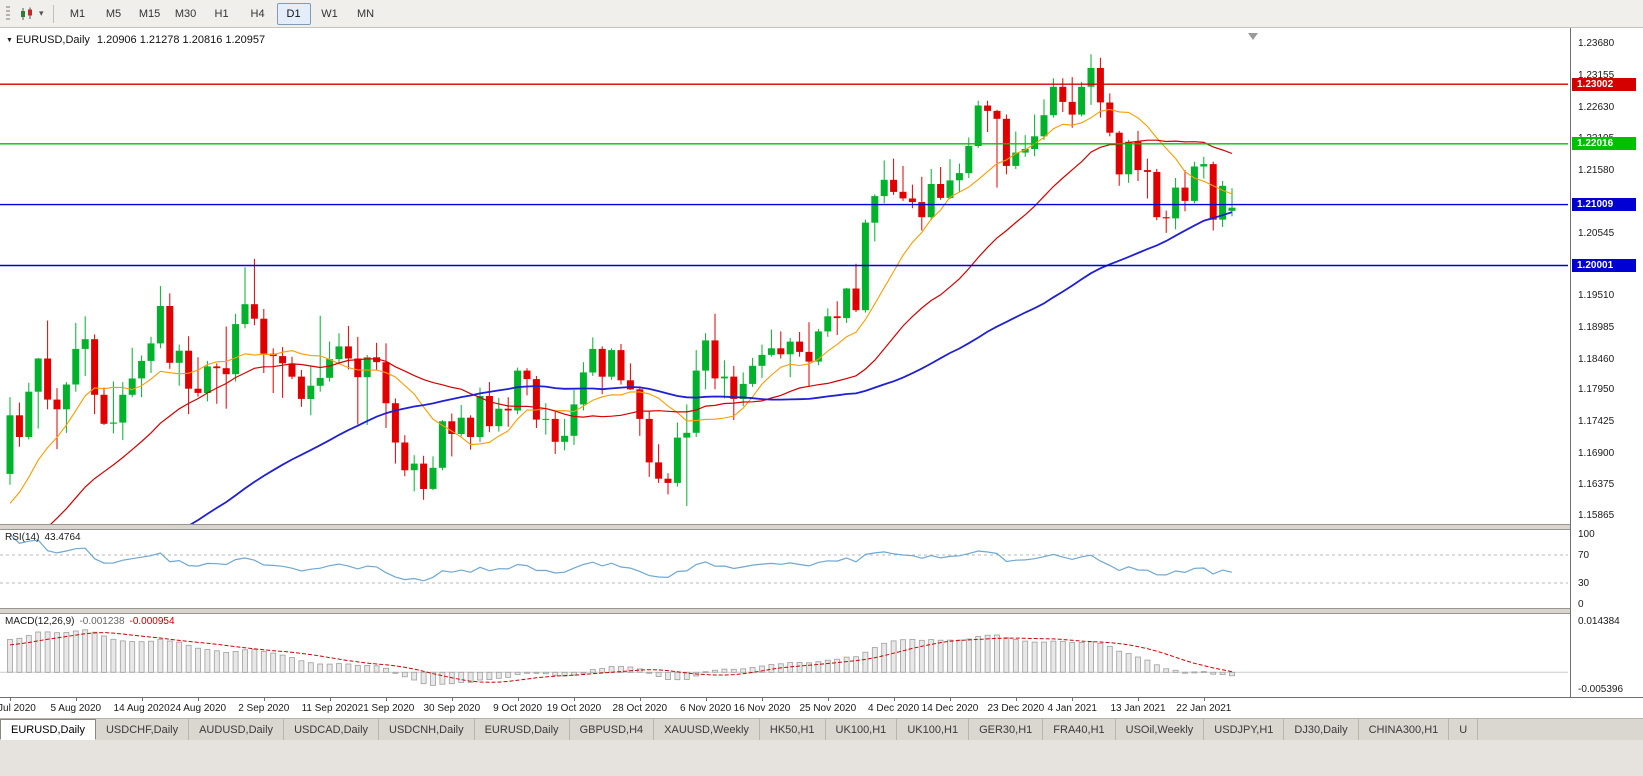 This screenshot has height=776, width=1643. Describe the element at coordinates (821, 758) in the screenshot. I see `status-bar` at that location.